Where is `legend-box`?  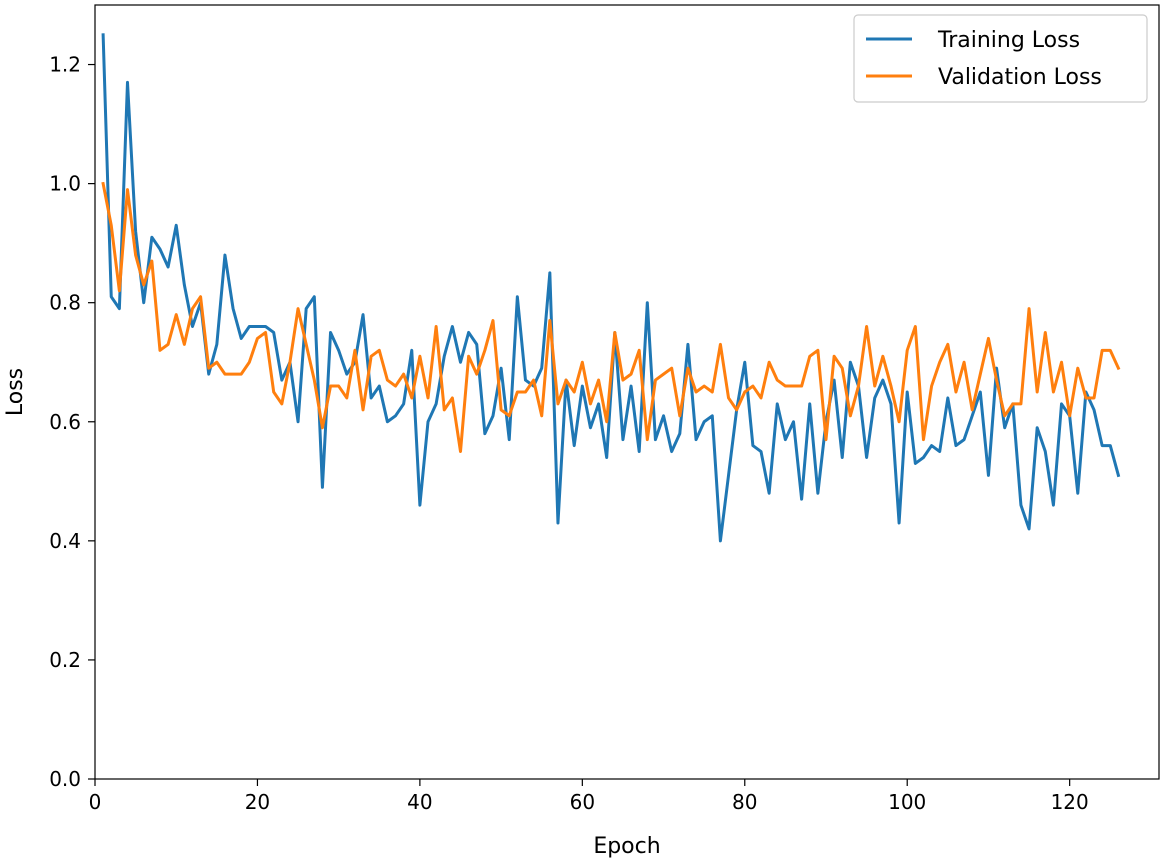
legend-box is located at coordinates (1000, 58).